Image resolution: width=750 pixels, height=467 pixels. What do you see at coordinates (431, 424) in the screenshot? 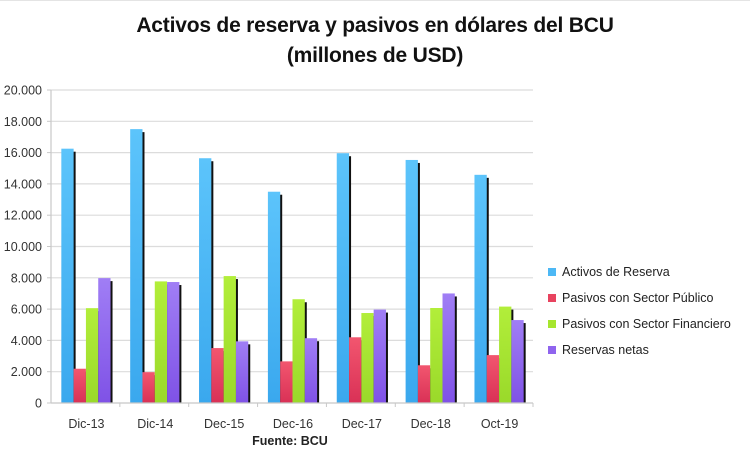
I see `x-tick-label: Dec-18` at bounding box center [431, 424].